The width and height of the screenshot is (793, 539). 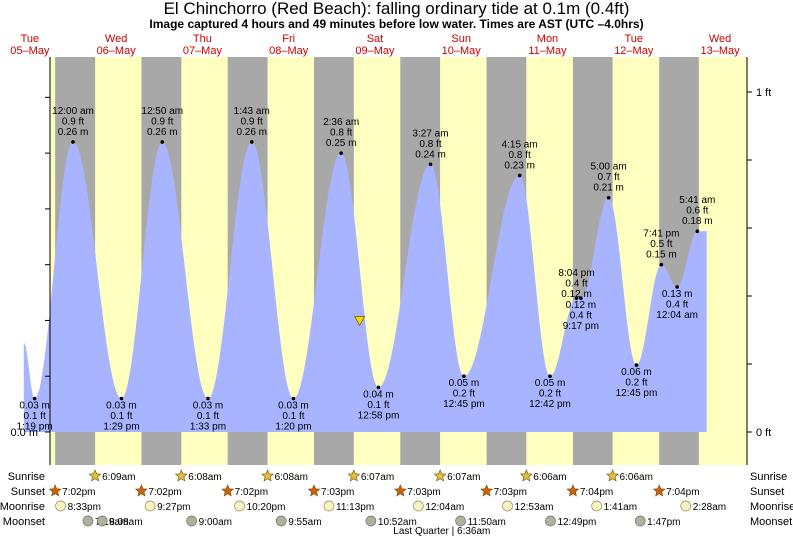 I want to click on moonrise-time: 12:04am, so click(x=444, y=507).